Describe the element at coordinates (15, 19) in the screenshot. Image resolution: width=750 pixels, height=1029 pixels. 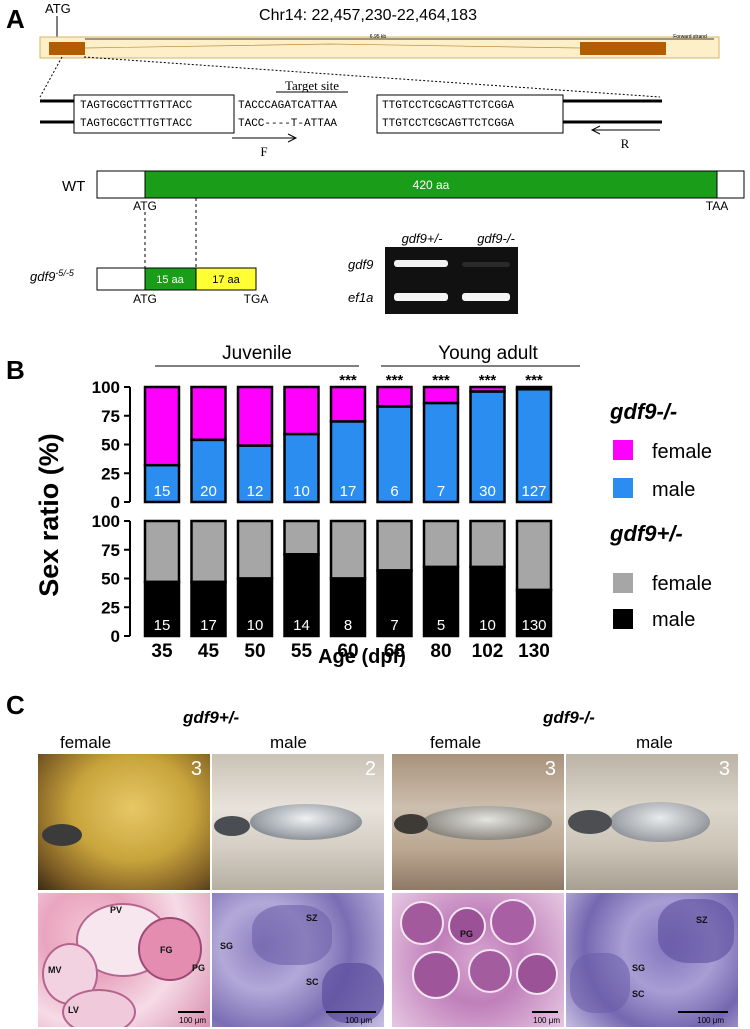
I see `panel-a-letter: A` at that location.